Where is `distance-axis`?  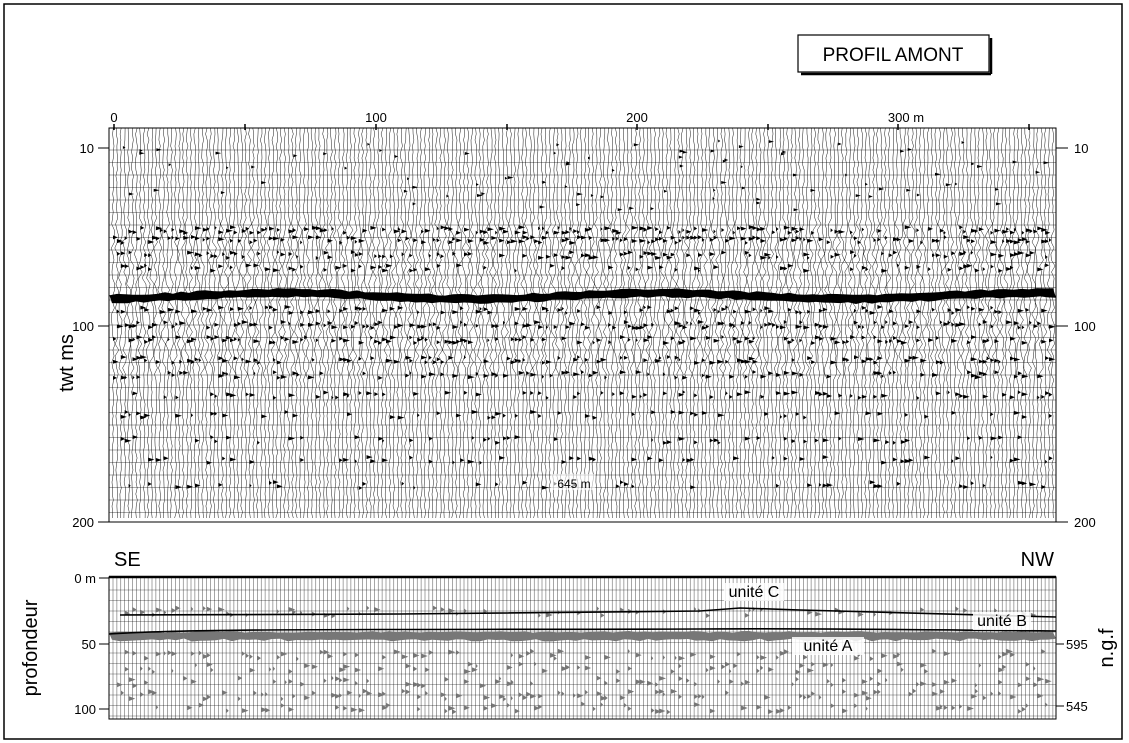
distance-axis is located at coordinates (571, 127).